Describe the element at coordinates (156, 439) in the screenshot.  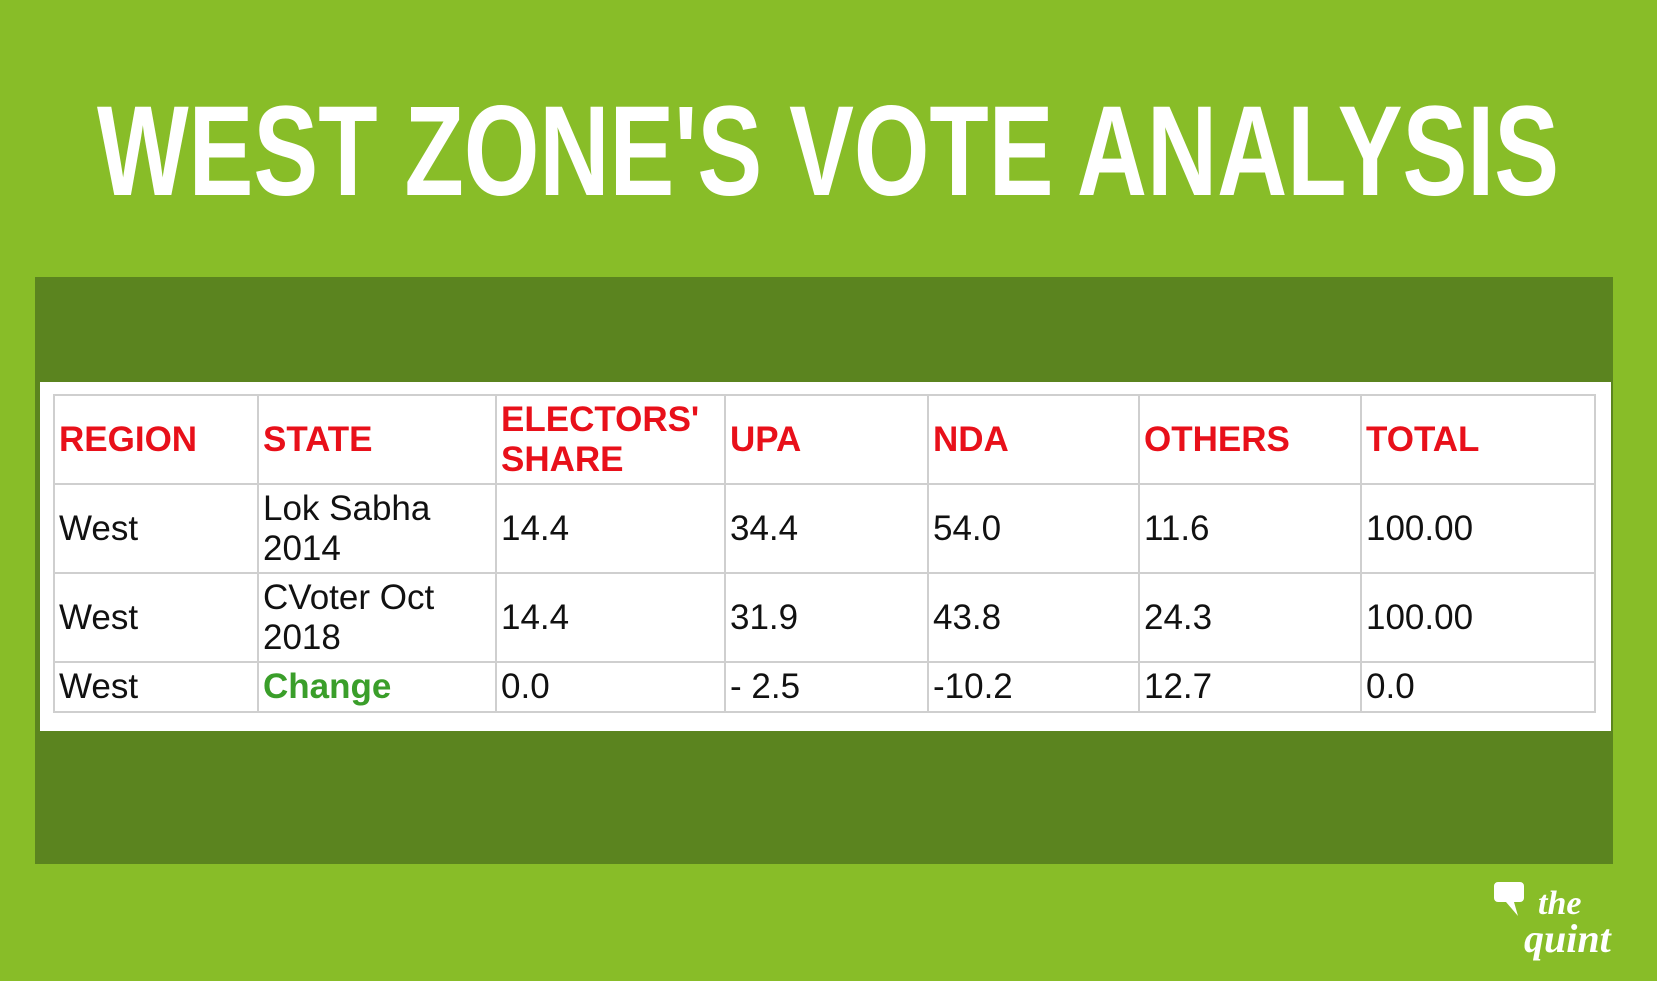
I see `column-header: REGION` at that location.